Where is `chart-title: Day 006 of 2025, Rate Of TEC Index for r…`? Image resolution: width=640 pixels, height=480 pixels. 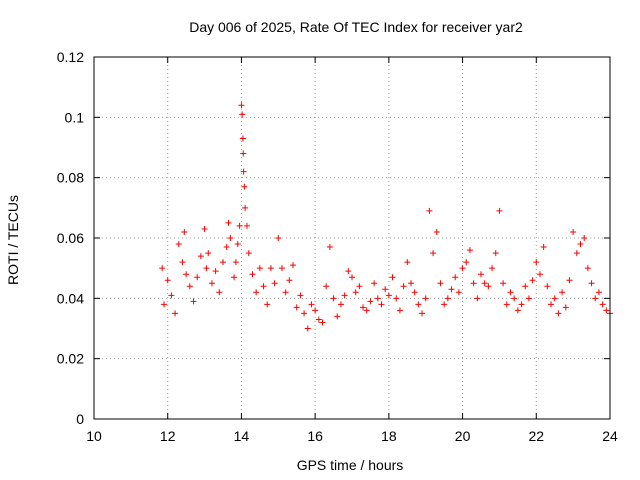
chart-title: Day 006 of 2025, Rate Of TEC Index for r… is located at coordinates (356, 27).